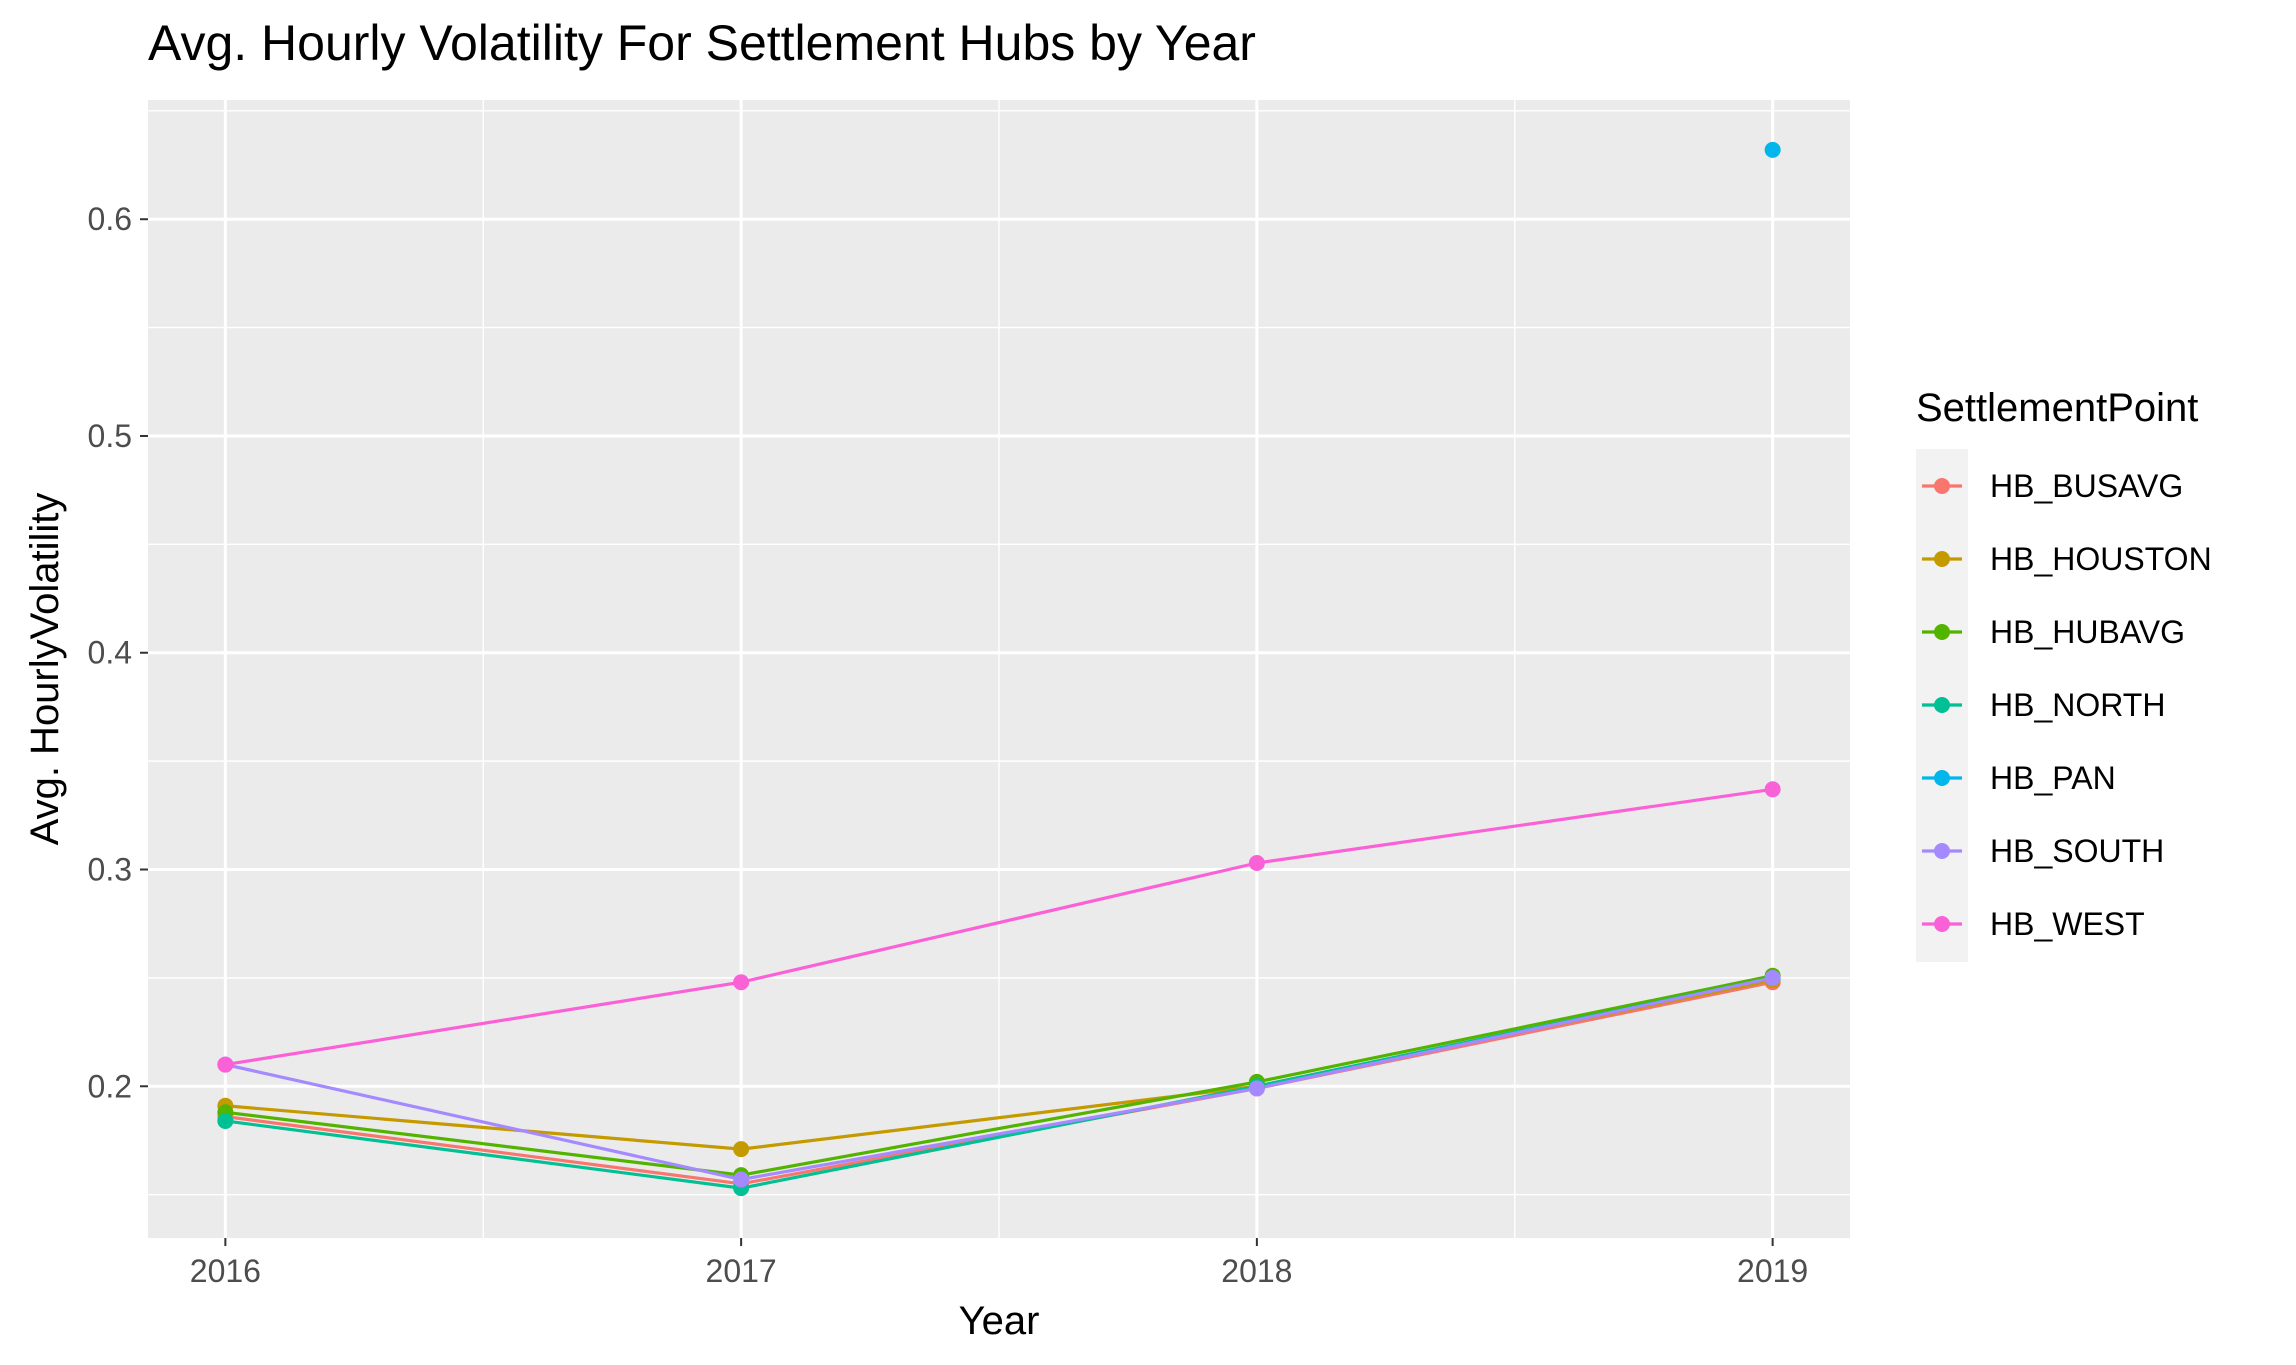 This screenshot has width=2296, height=1365. I want to click on legend-label: HB_SOUTH, so click(2077, 851).